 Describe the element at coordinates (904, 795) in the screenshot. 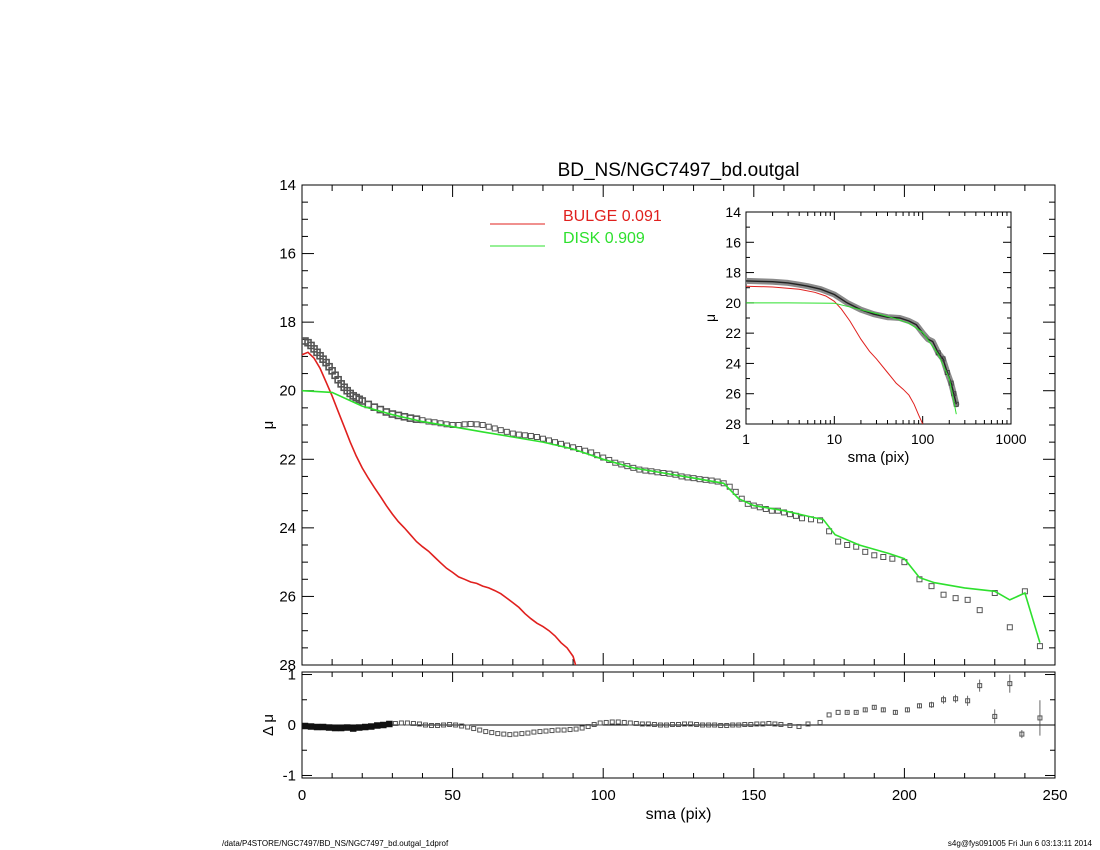

I see `x-tick-label: 200` at that location.